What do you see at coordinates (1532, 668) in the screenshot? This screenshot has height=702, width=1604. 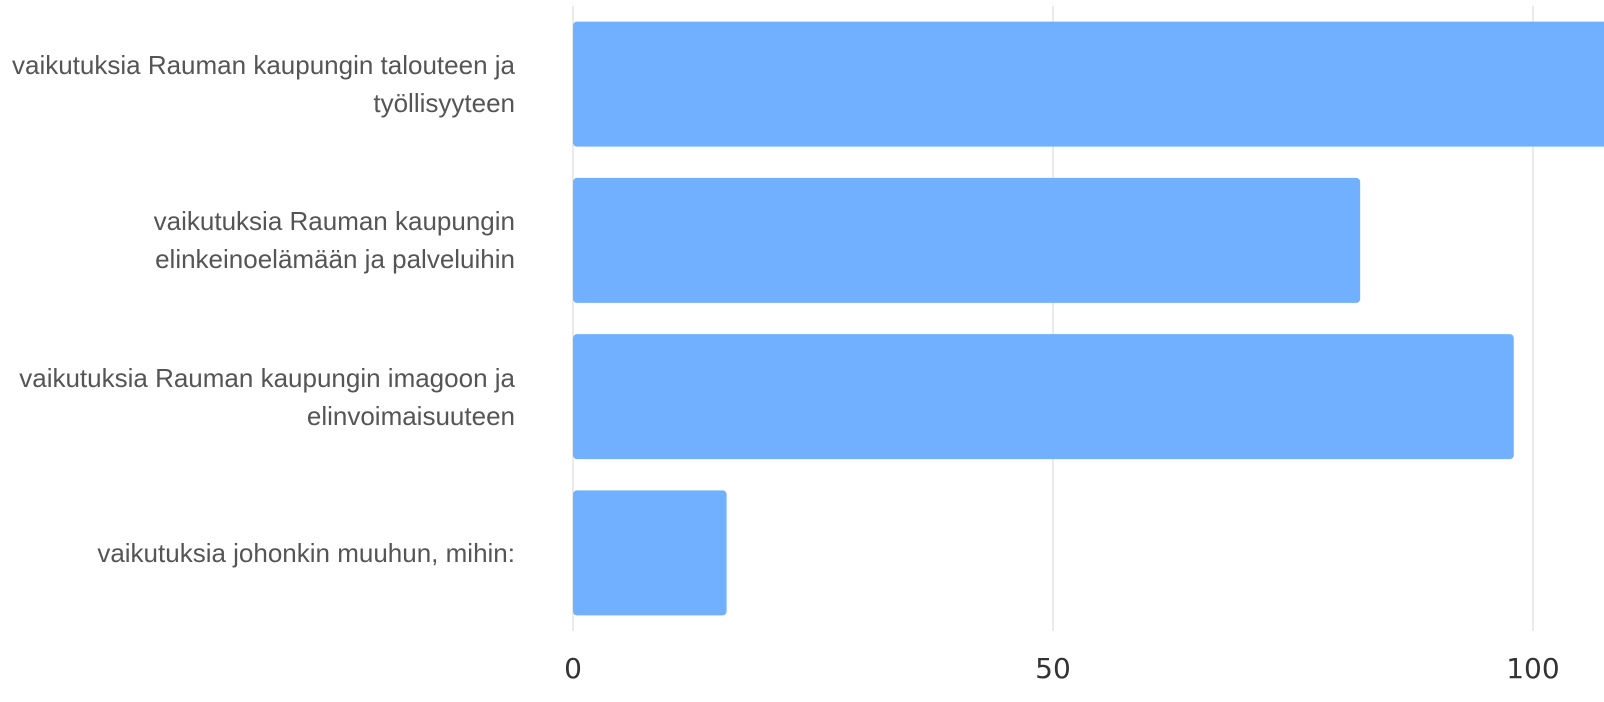 I see `x-tick-label: 100` at bounding box center [1532, 668].